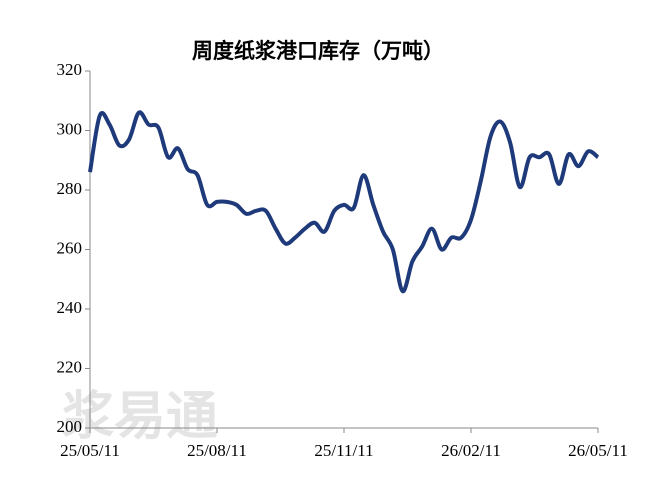 This screenshot has height=496, width=649. Describe the element at coordinates (471, 450) in the screenshot. I see `x-tick-label: 26/02/11` at that location.